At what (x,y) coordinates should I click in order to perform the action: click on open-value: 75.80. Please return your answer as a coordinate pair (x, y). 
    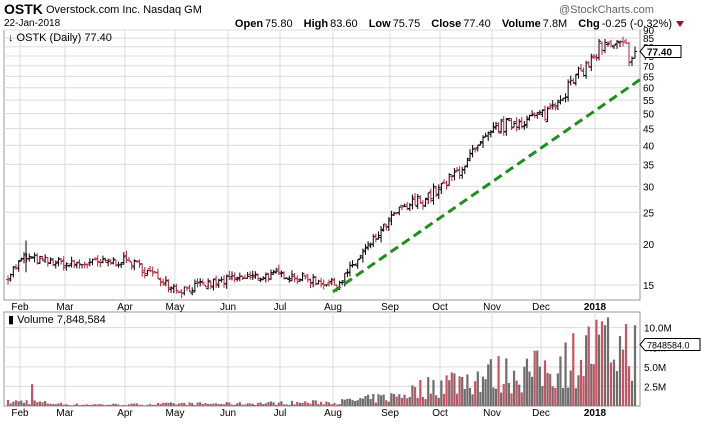
    Looking at the image, I should click on (279, 24).